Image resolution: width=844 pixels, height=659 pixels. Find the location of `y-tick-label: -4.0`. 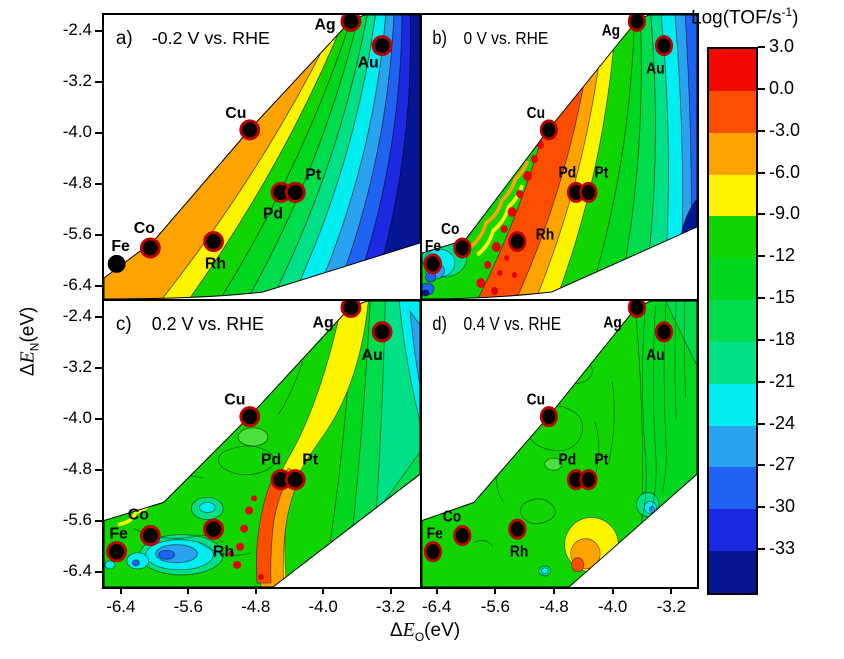

y-tick-label: -4.0 is located at coordinates (77, 418).